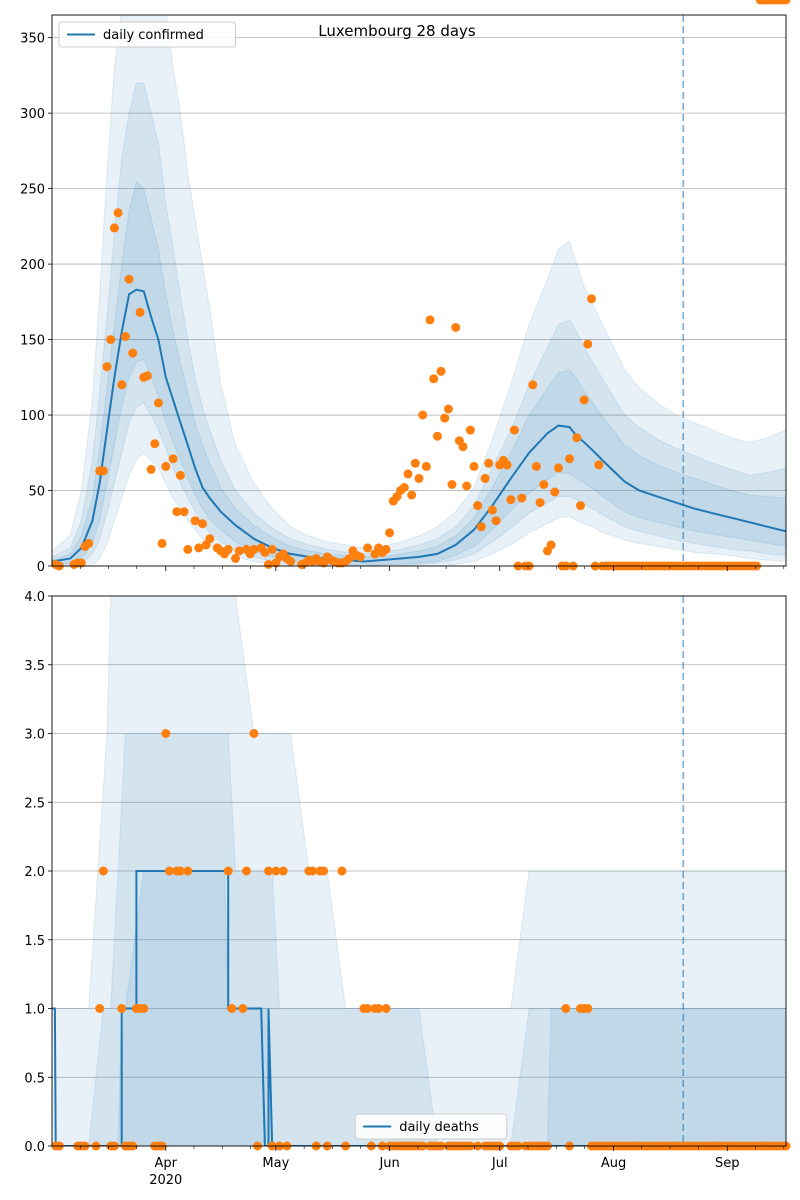 The width and height of the screenshot is (800, 1200). What do you see at coordinates (32, 190) in the screenshot?
I see `y-tick-label: 250` at bounding box center [32, 190].